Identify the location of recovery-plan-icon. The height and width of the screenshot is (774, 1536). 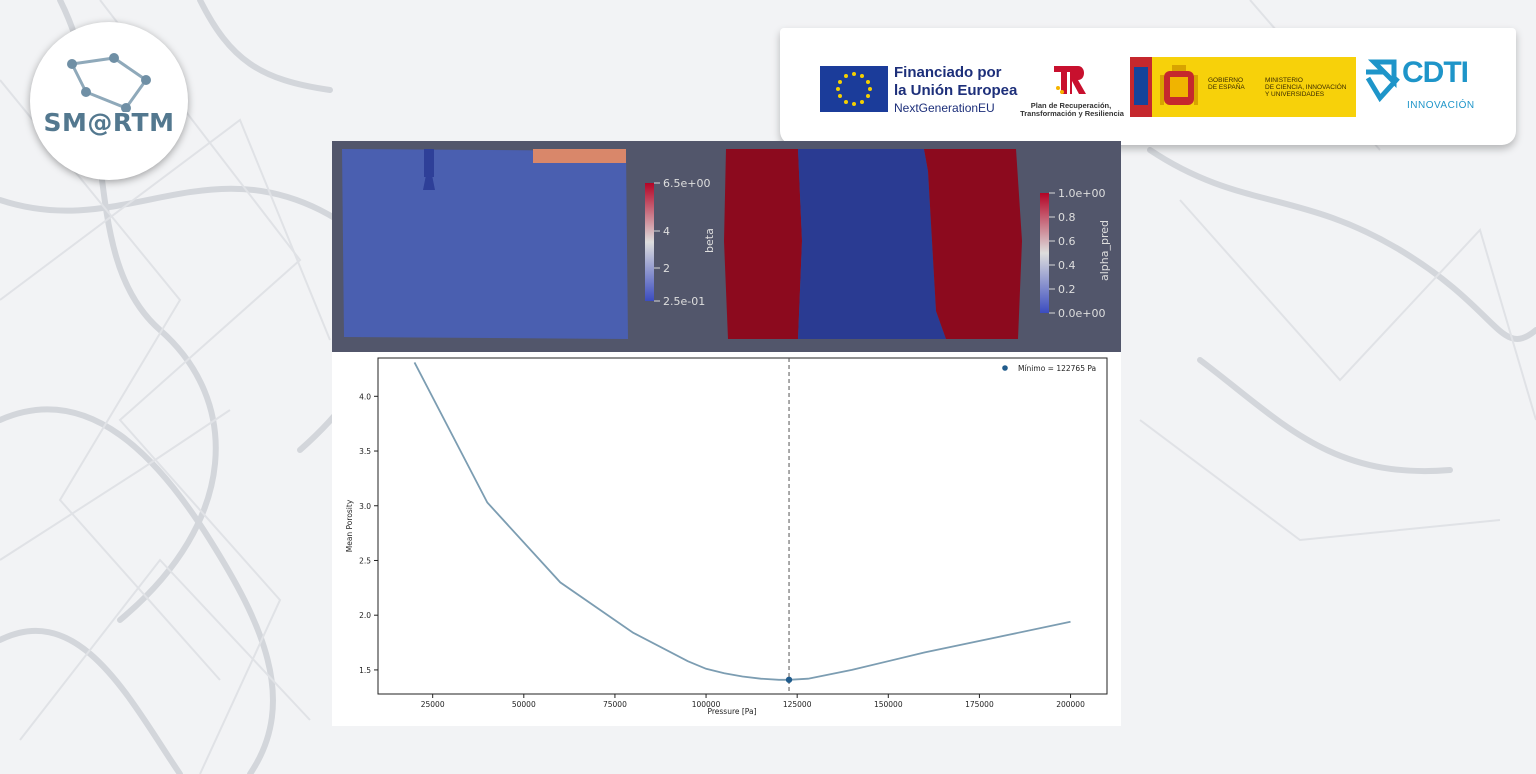
(1070, 80).